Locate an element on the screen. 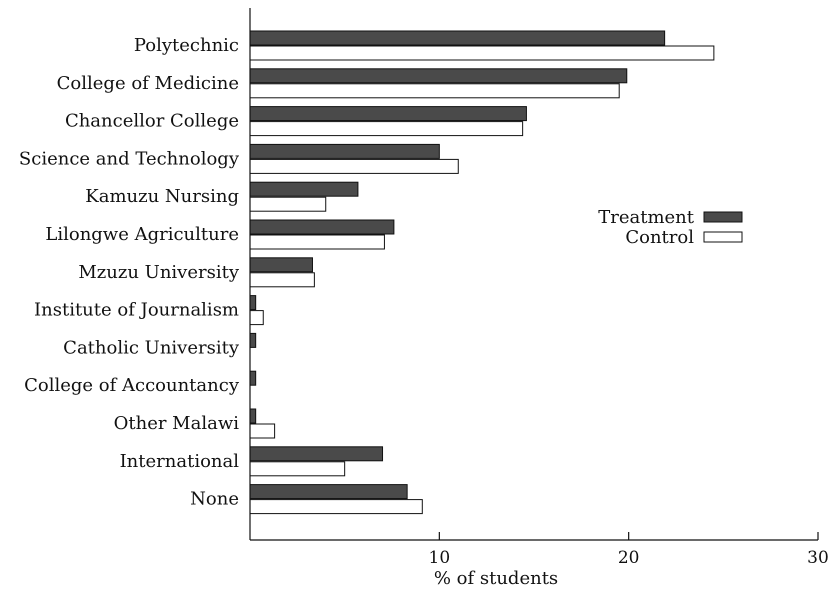 Image resolution: width=831 pixels, height=592 pixels. category-label: Lilongwe Agriculture is located at coordinates (142, 234).